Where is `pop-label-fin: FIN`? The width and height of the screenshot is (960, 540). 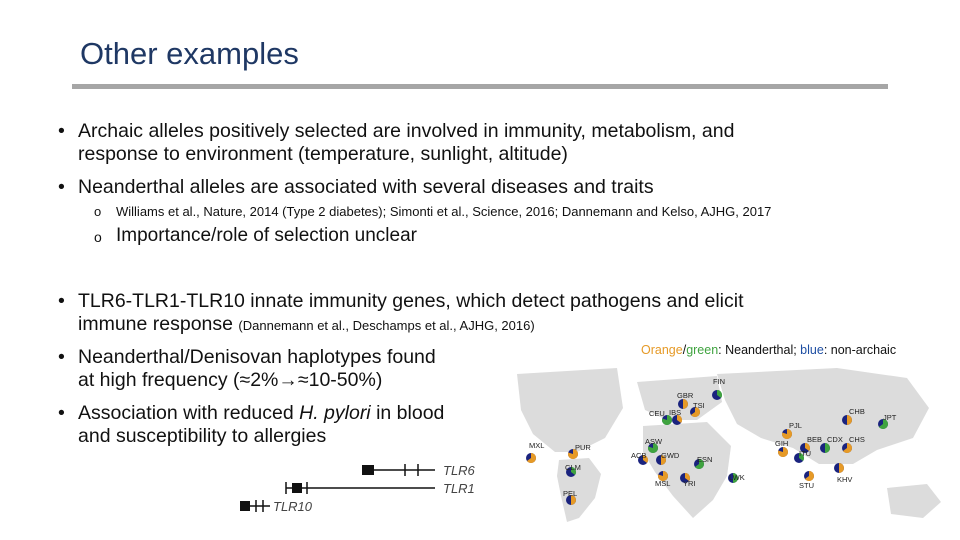
pop-label-fin: FIN is located at coordinates (719, 381).